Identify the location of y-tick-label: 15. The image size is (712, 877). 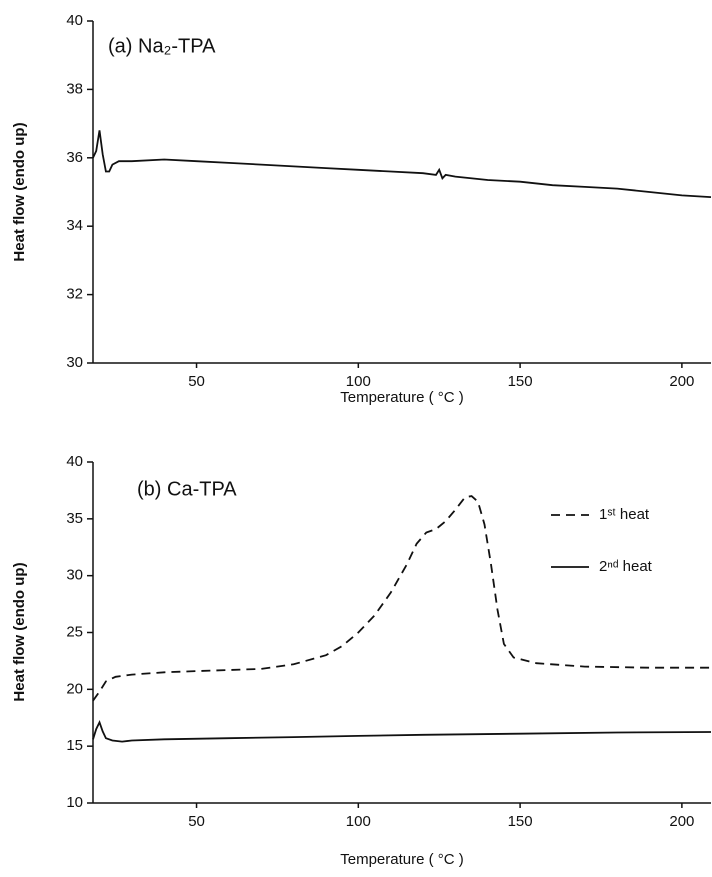
(74, 745).